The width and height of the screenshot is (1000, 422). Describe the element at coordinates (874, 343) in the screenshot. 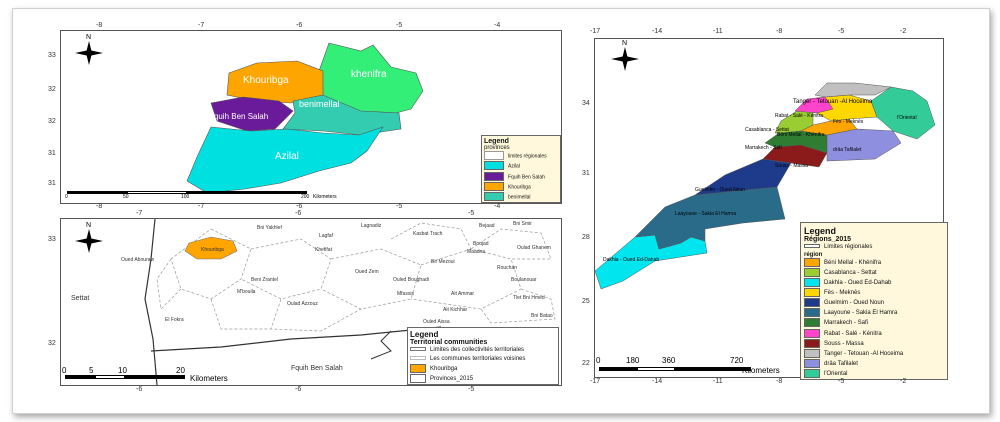

I see `legend-row: Souss - Massa` at that location.